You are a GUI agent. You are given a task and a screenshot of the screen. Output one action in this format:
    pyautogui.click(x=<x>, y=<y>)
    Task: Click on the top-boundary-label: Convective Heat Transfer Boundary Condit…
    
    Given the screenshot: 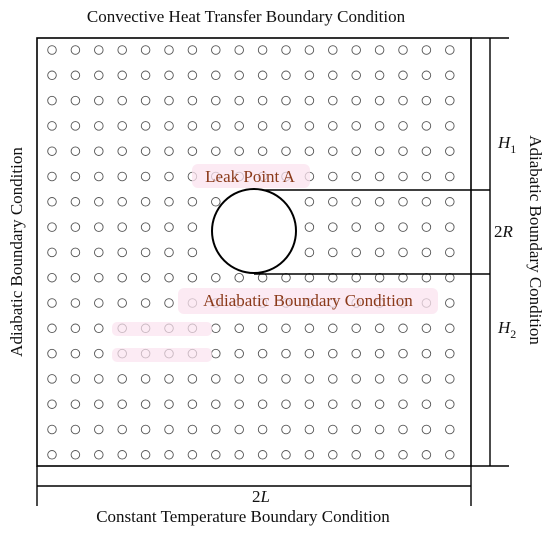 What is the action you would take?
    pyautogui.click(x=246, y=16)
    